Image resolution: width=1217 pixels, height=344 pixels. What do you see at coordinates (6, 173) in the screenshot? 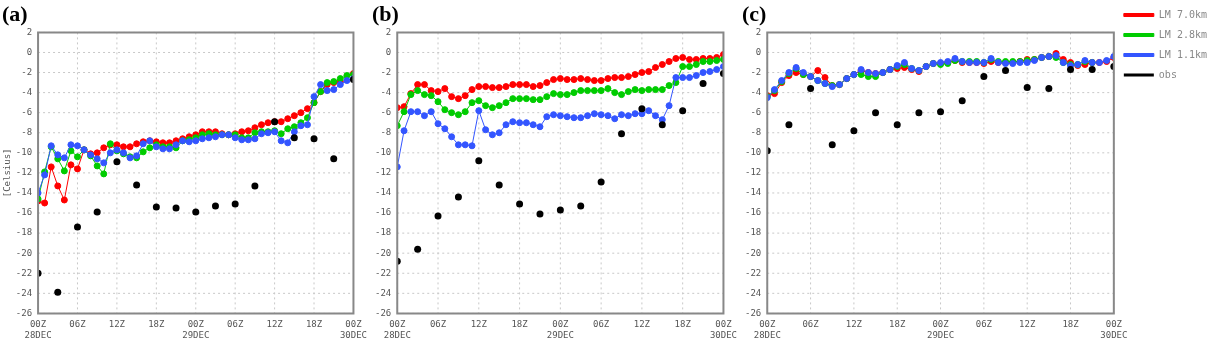
I see `y-axis-title: [Celsius]` at bounding box center [6, 173].